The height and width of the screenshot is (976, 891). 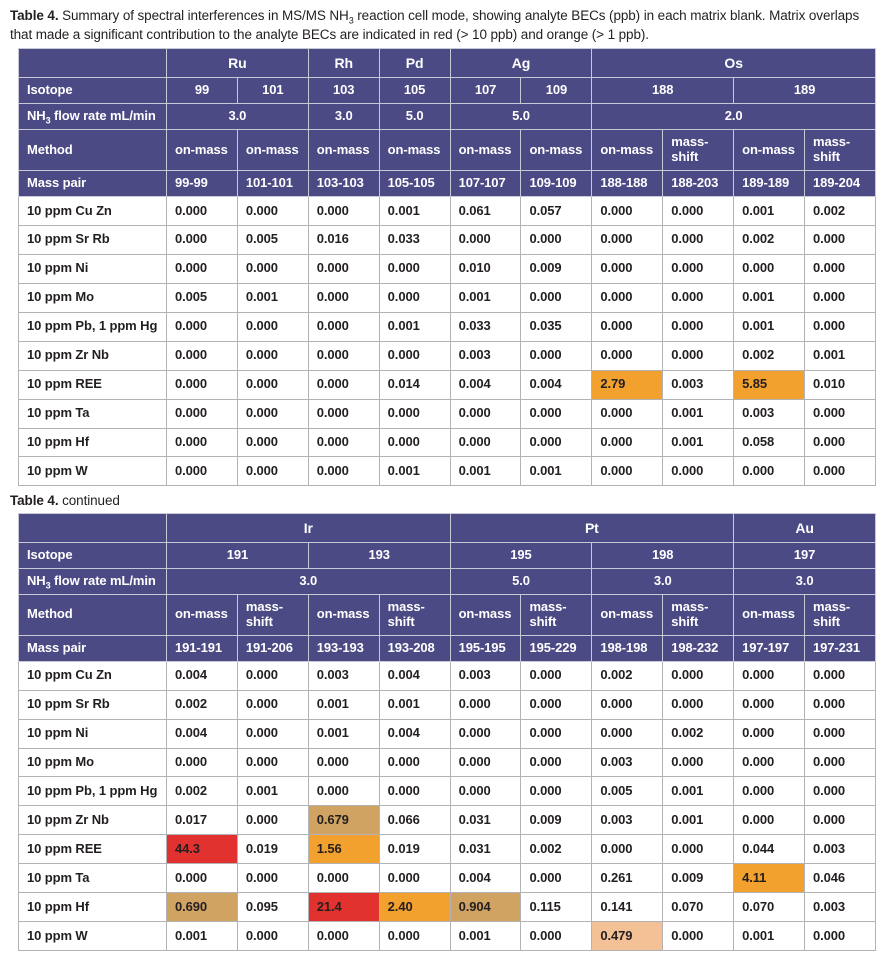 What do you see at coordinates (556, 907) in the screenshot?
I see `bec-value: 0.115` at bounding box center [556, 907].